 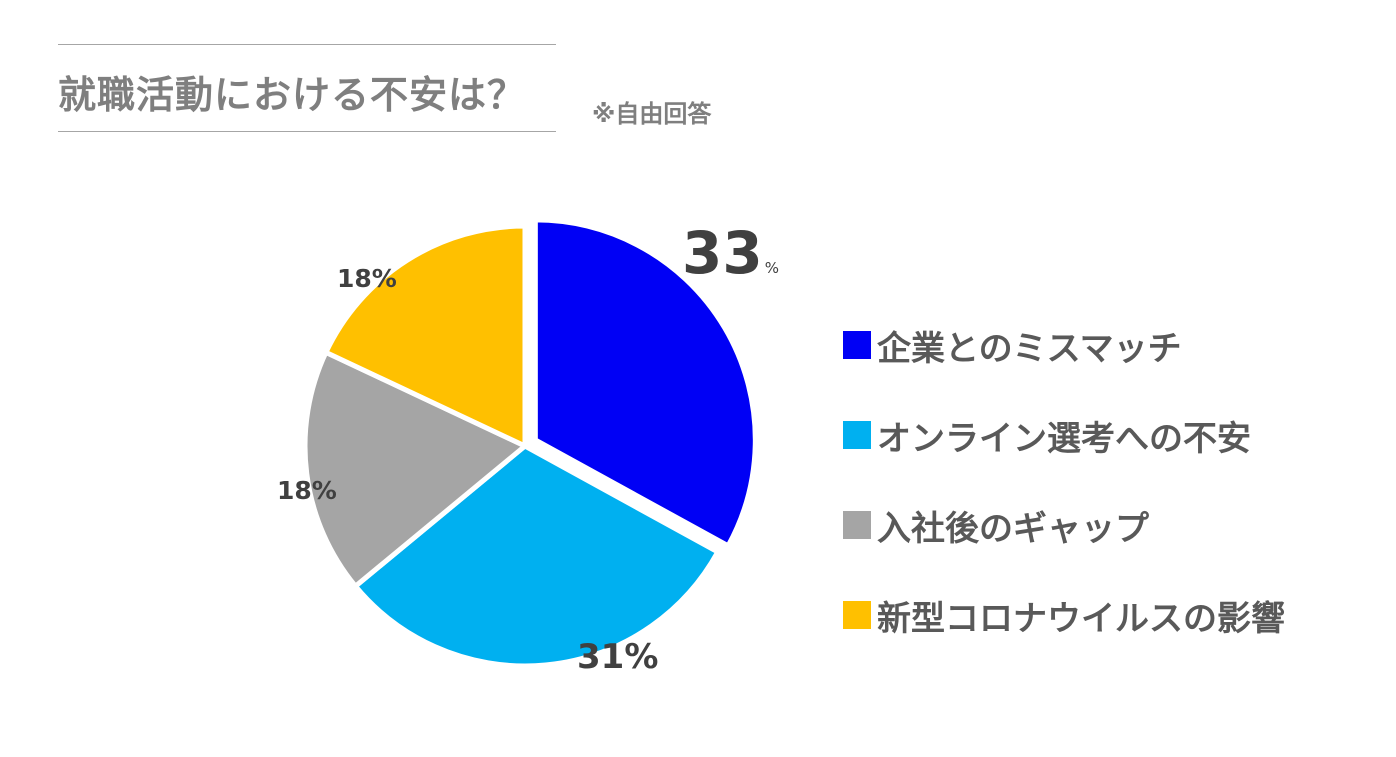 I want to click on legend-label-covid-impact: 新型コロナウイルスの影響, so click(x=1081, y=618).